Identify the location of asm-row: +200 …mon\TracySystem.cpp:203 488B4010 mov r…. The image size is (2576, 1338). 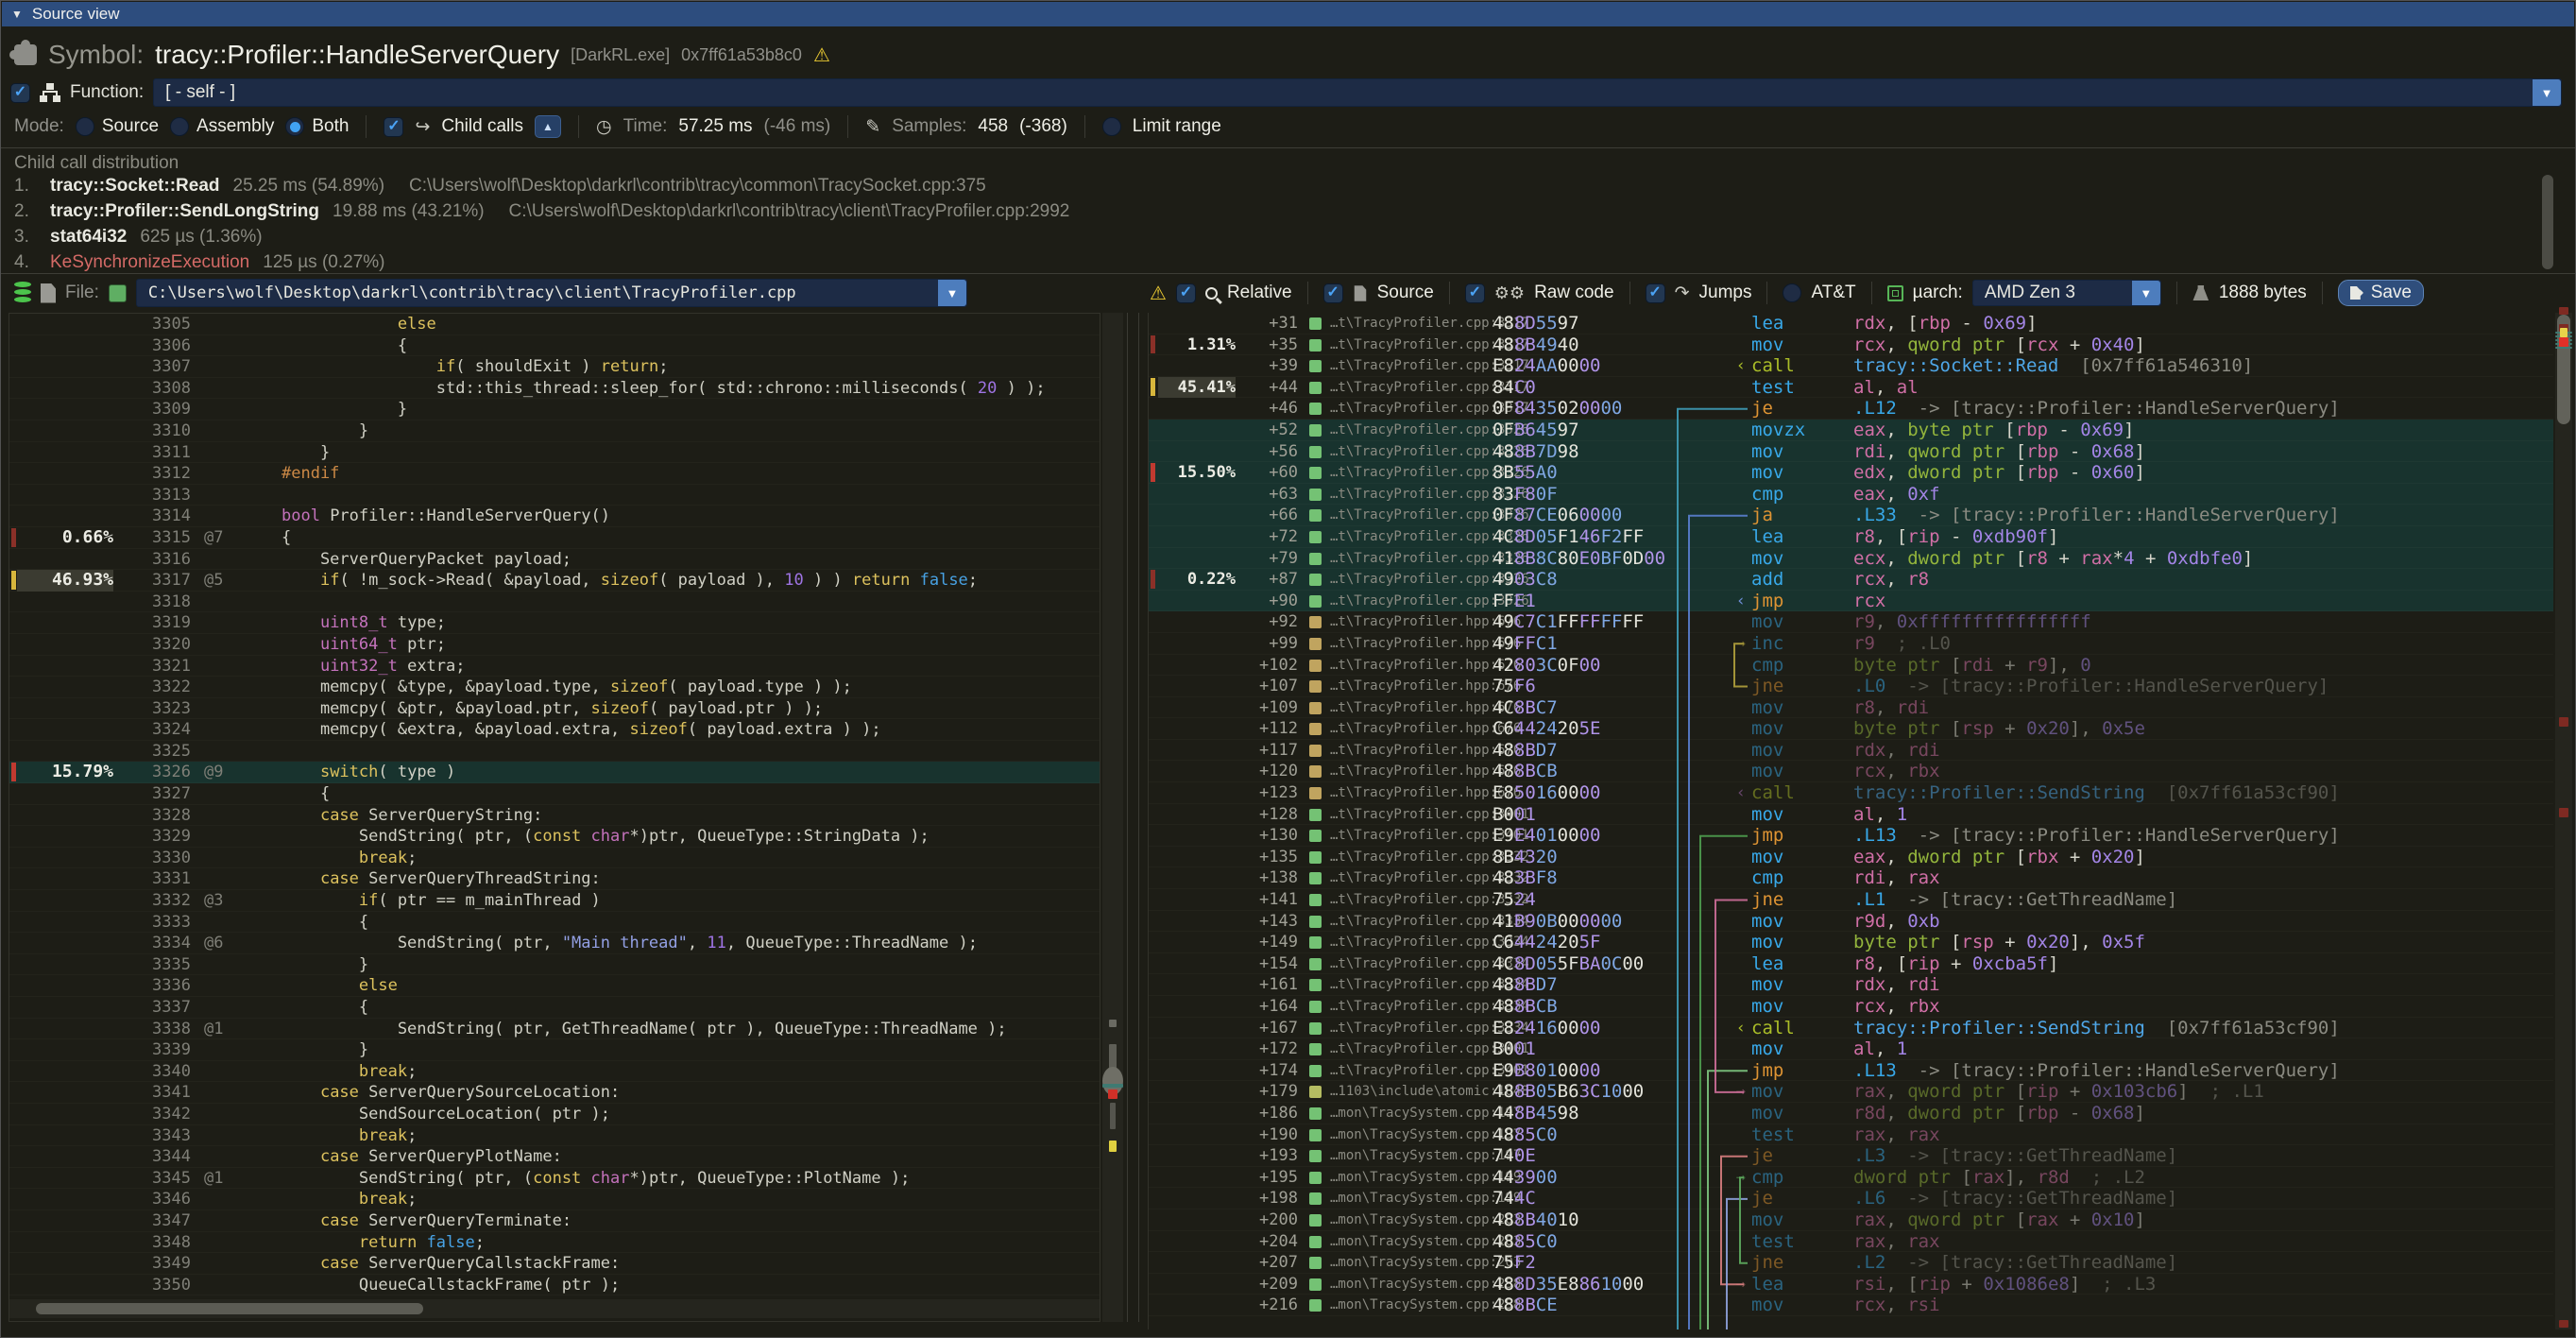
(1851, 1220).